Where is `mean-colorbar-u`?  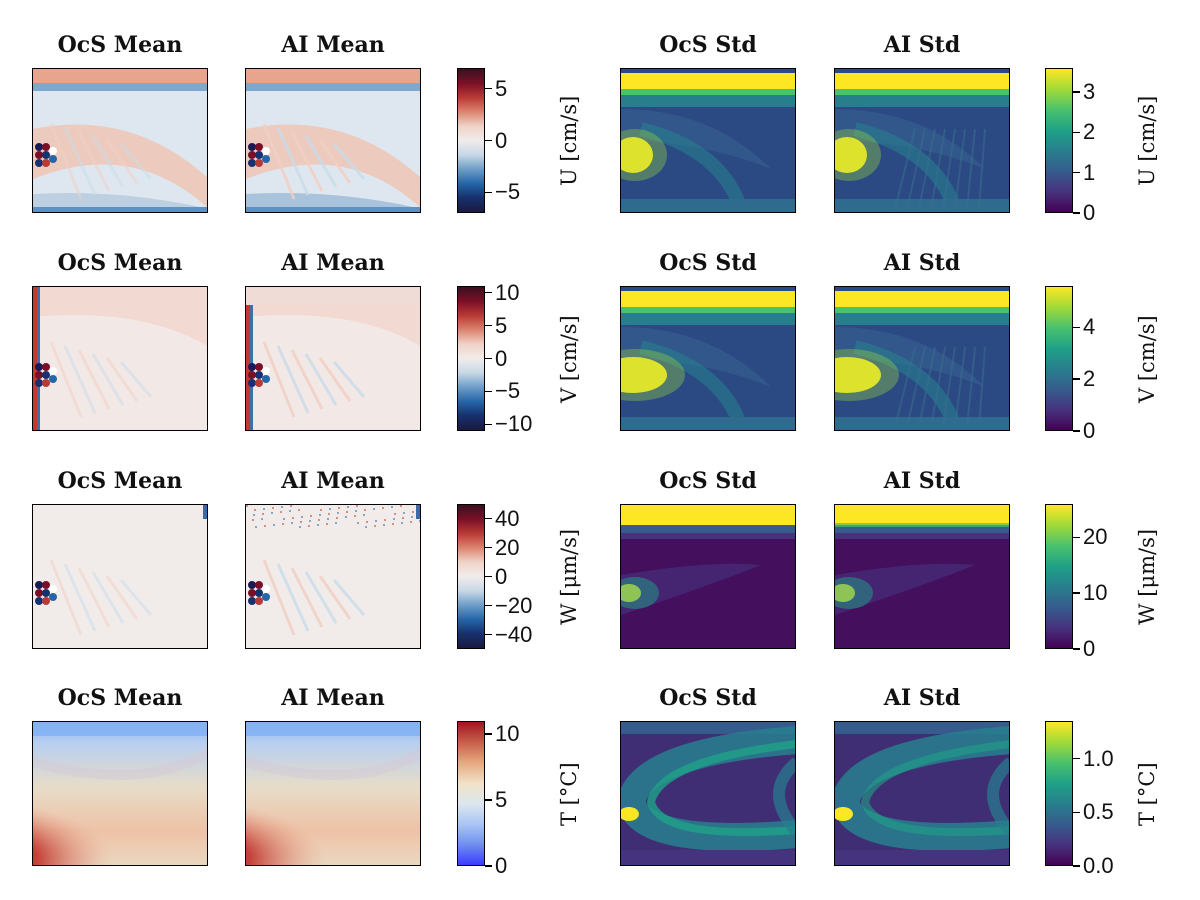 mean-colorbar-u is located at coordinates (471, 140).